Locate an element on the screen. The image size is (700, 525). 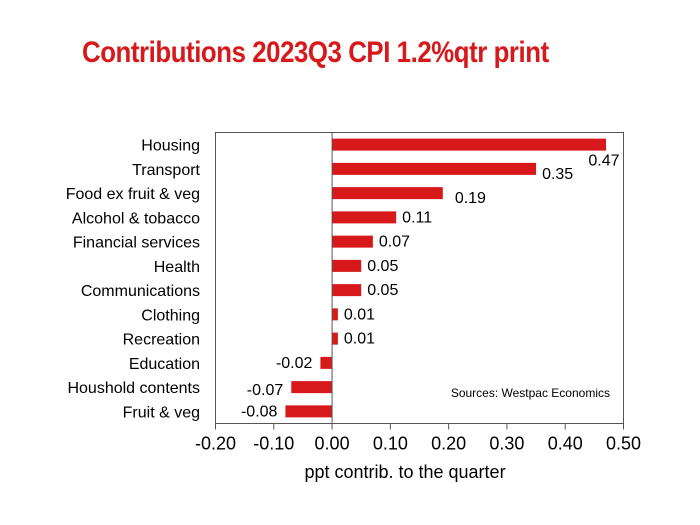
value-label: 0.11 is located at coordinates (417, 217).